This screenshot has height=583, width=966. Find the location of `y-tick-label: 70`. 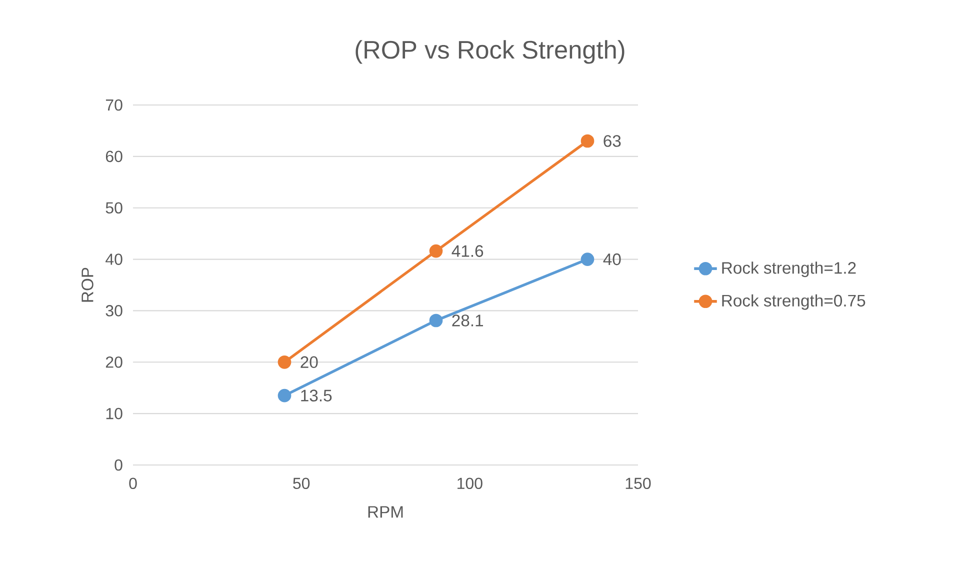

y-tick-label: 70 is located at coordinates (114, 105).